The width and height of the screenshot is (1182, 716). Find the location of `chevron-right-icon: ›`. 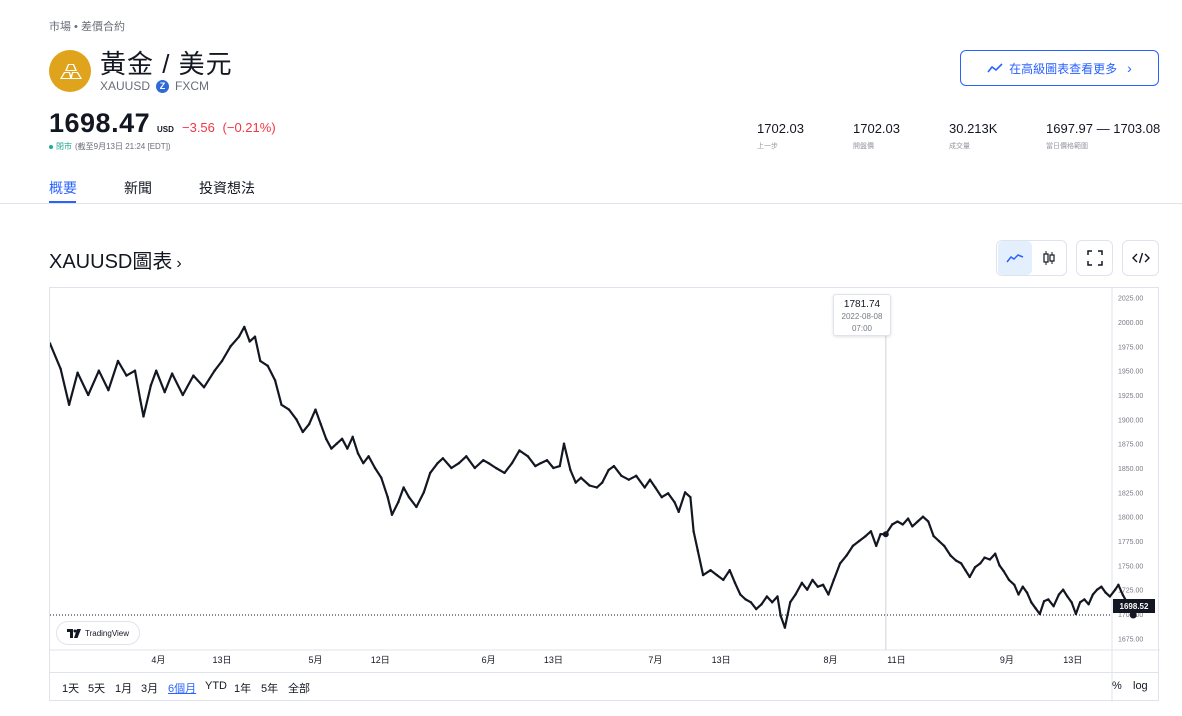

chevron-right-icon: › is located at coordinates (179, 263).